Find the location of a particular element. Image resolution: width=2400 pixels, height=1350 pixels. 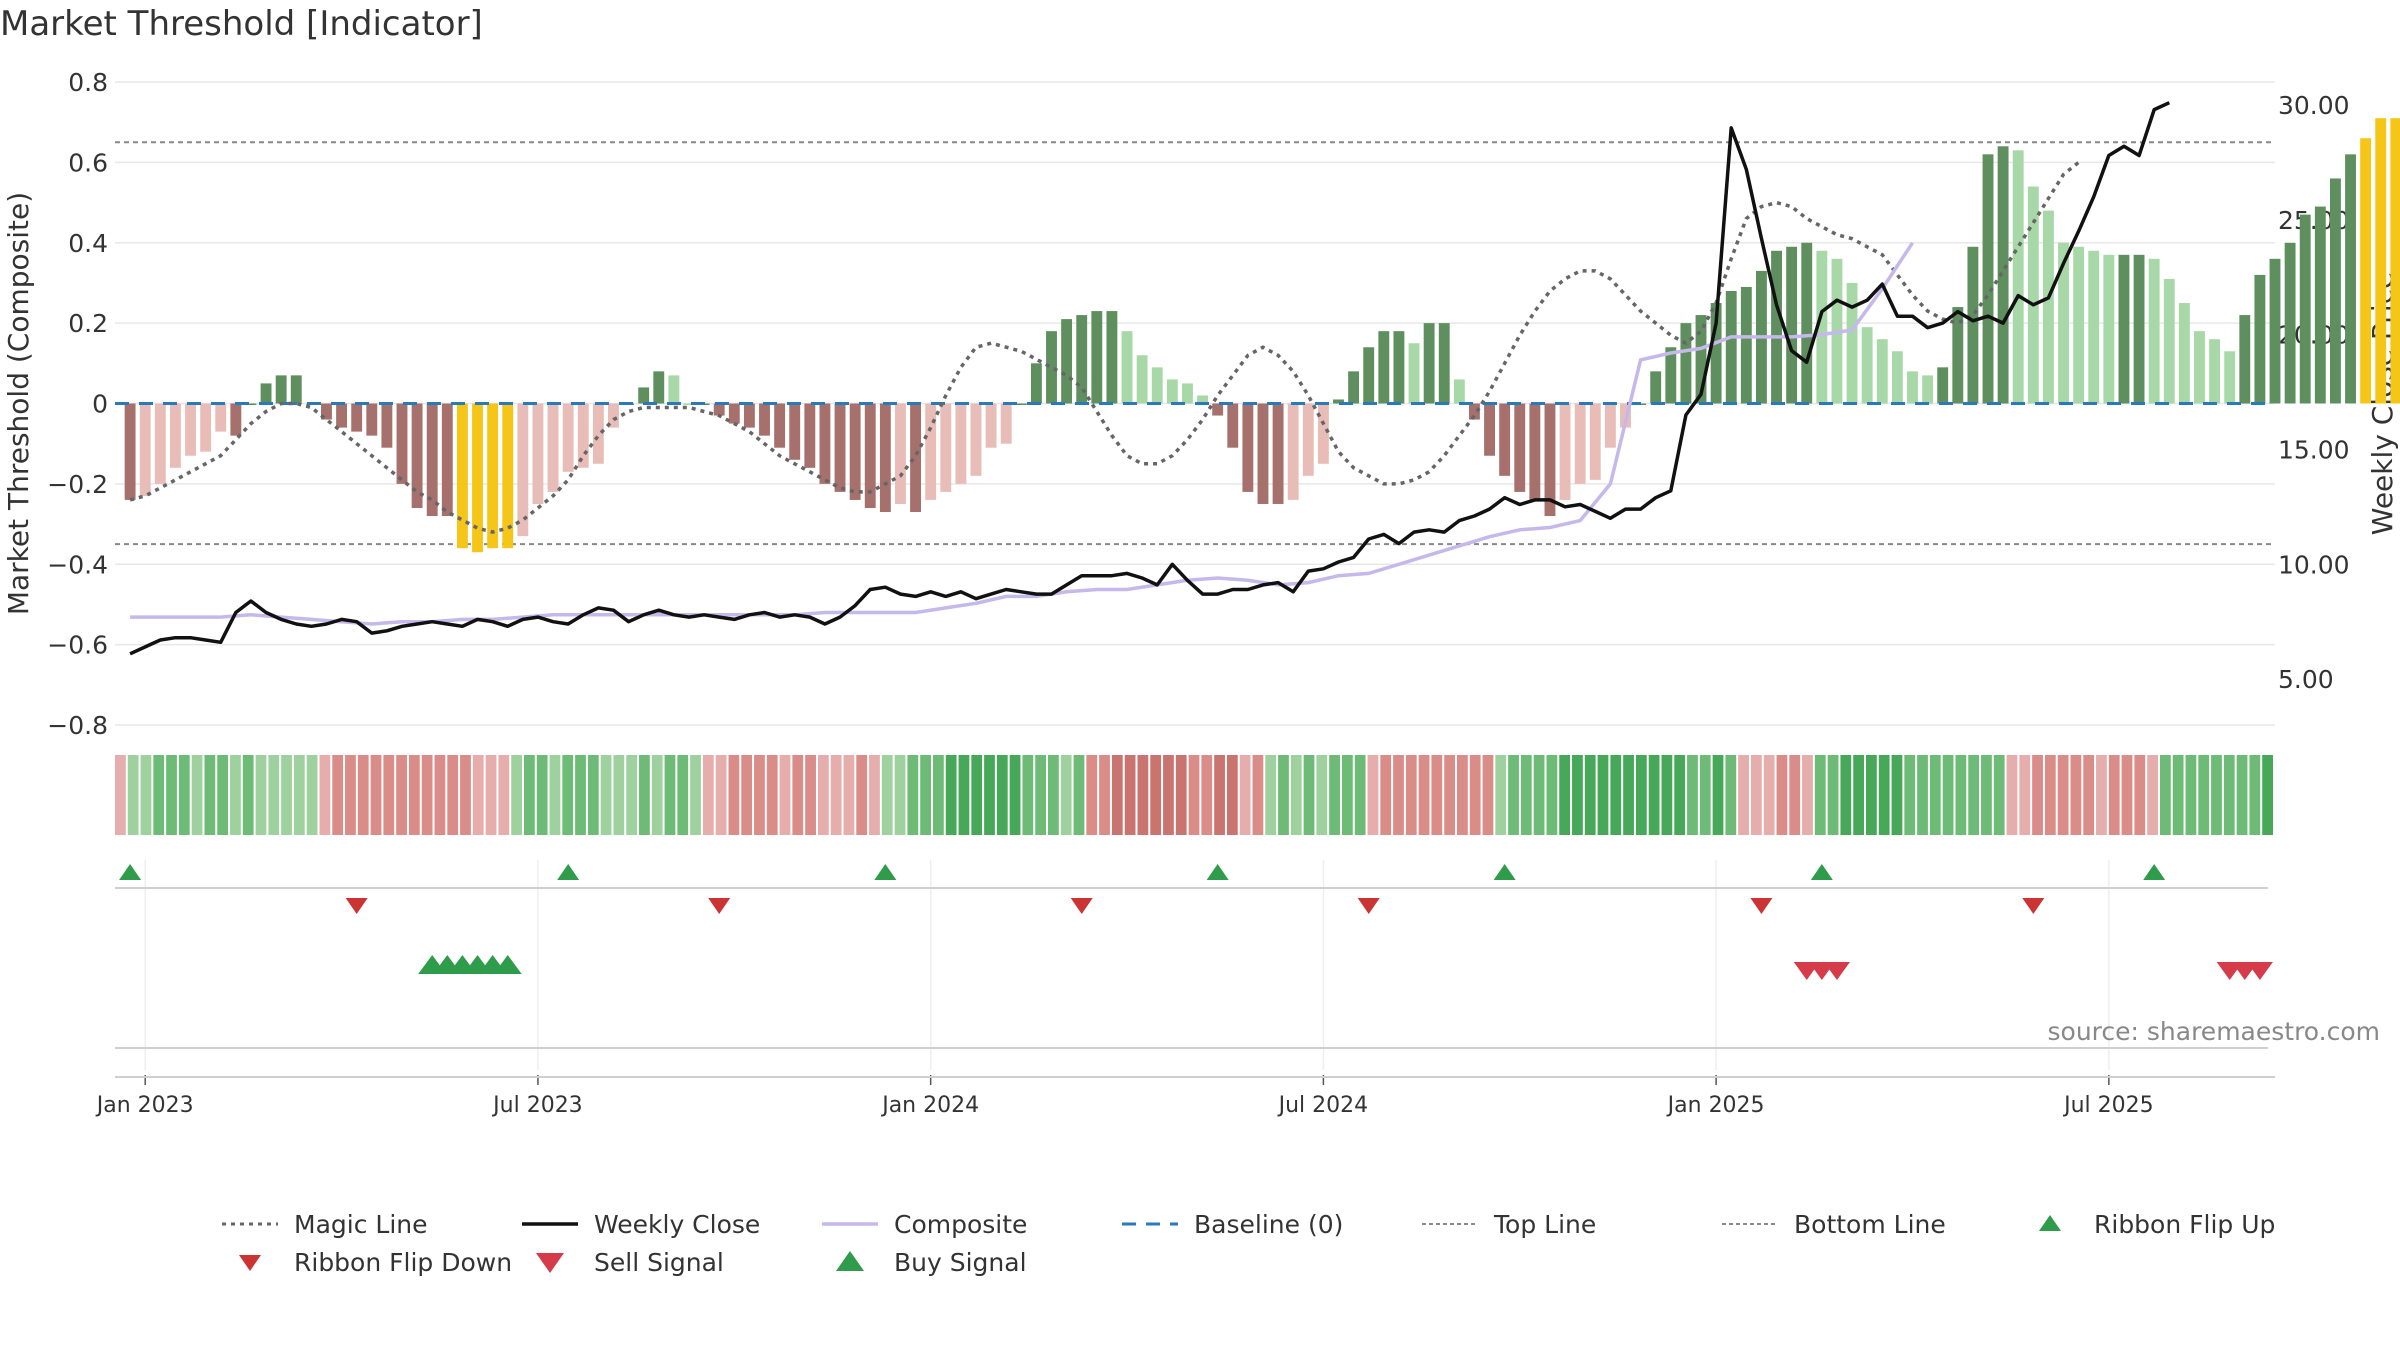

legend-item-sell-signal: Sell Signal is located at coordinates (670, 1262).